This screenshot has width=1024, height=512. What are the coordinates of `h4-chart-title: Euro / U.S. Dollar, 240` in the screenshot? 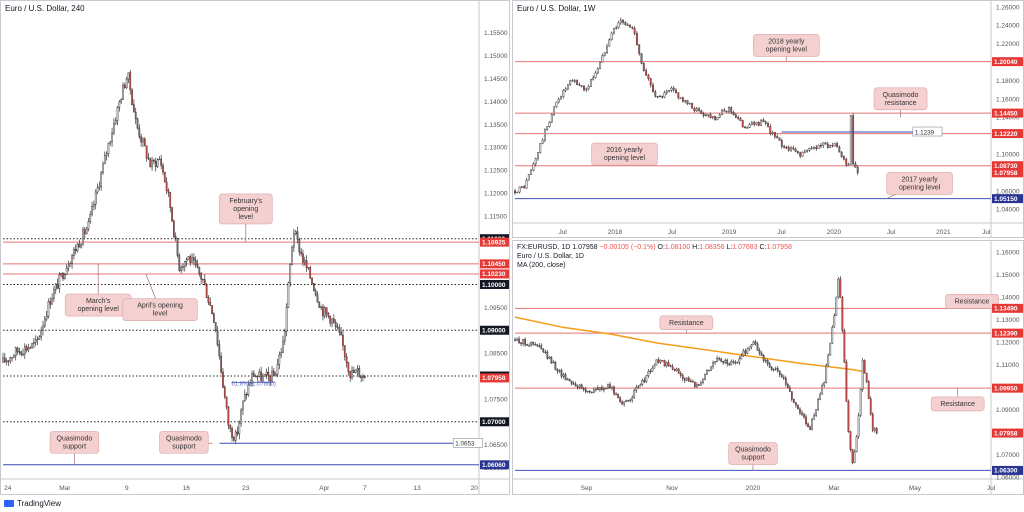 It's located at (45, 8).